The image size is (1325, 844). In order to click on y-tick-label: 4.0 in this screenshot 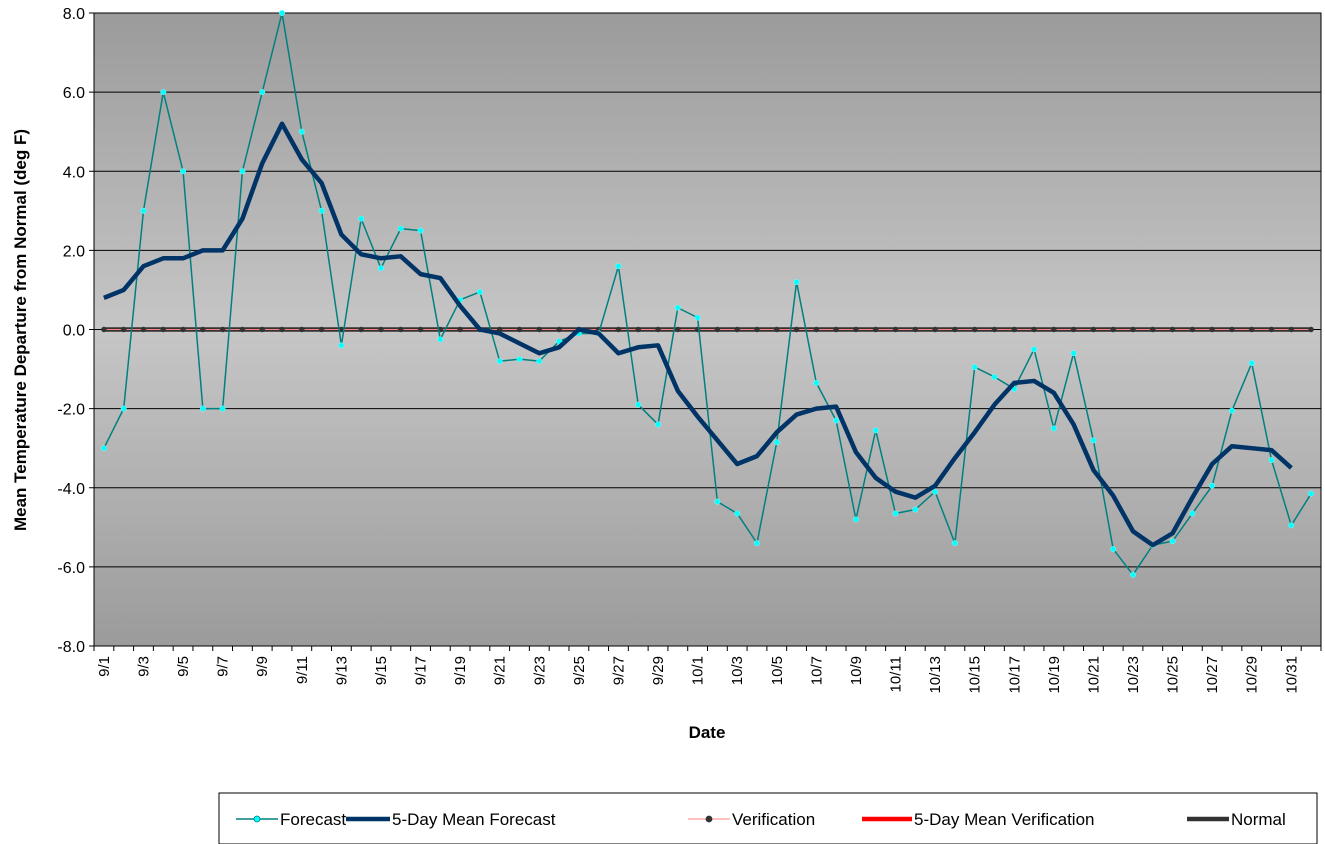, I will do `click(74, 172)`.